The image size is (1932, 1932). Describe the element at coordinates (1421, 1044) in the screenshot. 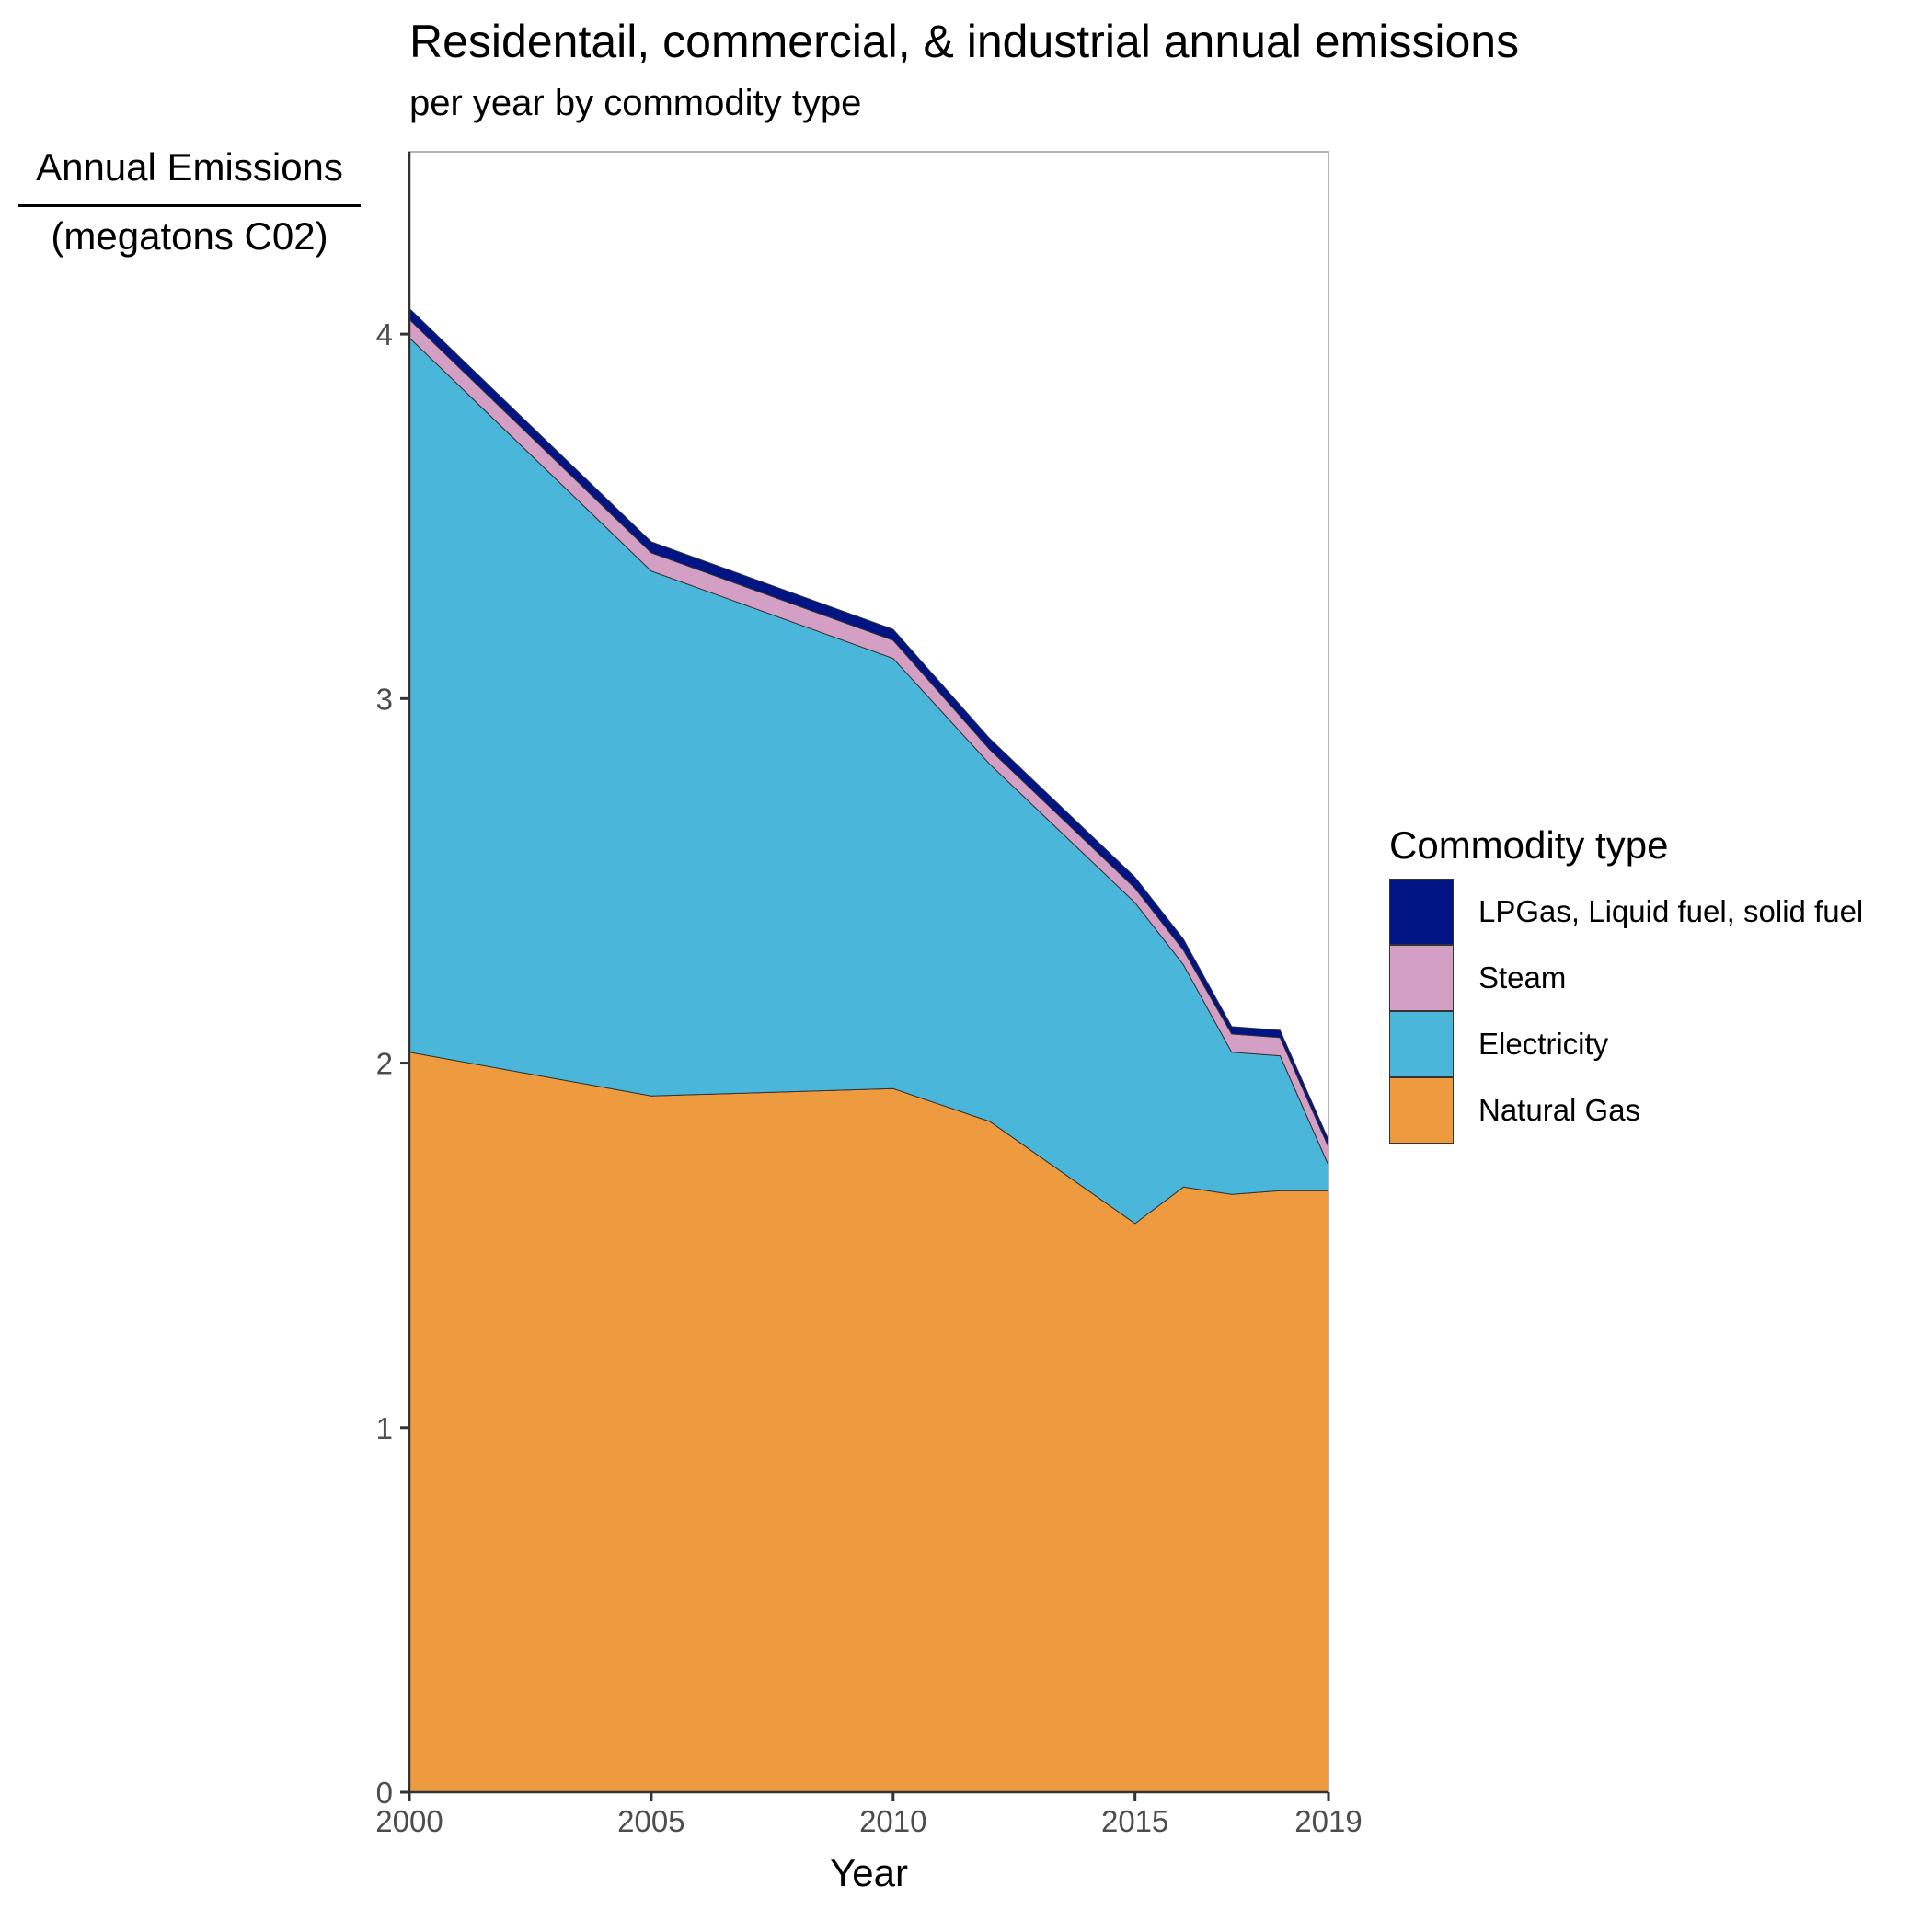

I see `legend-key-electricity` at that location.